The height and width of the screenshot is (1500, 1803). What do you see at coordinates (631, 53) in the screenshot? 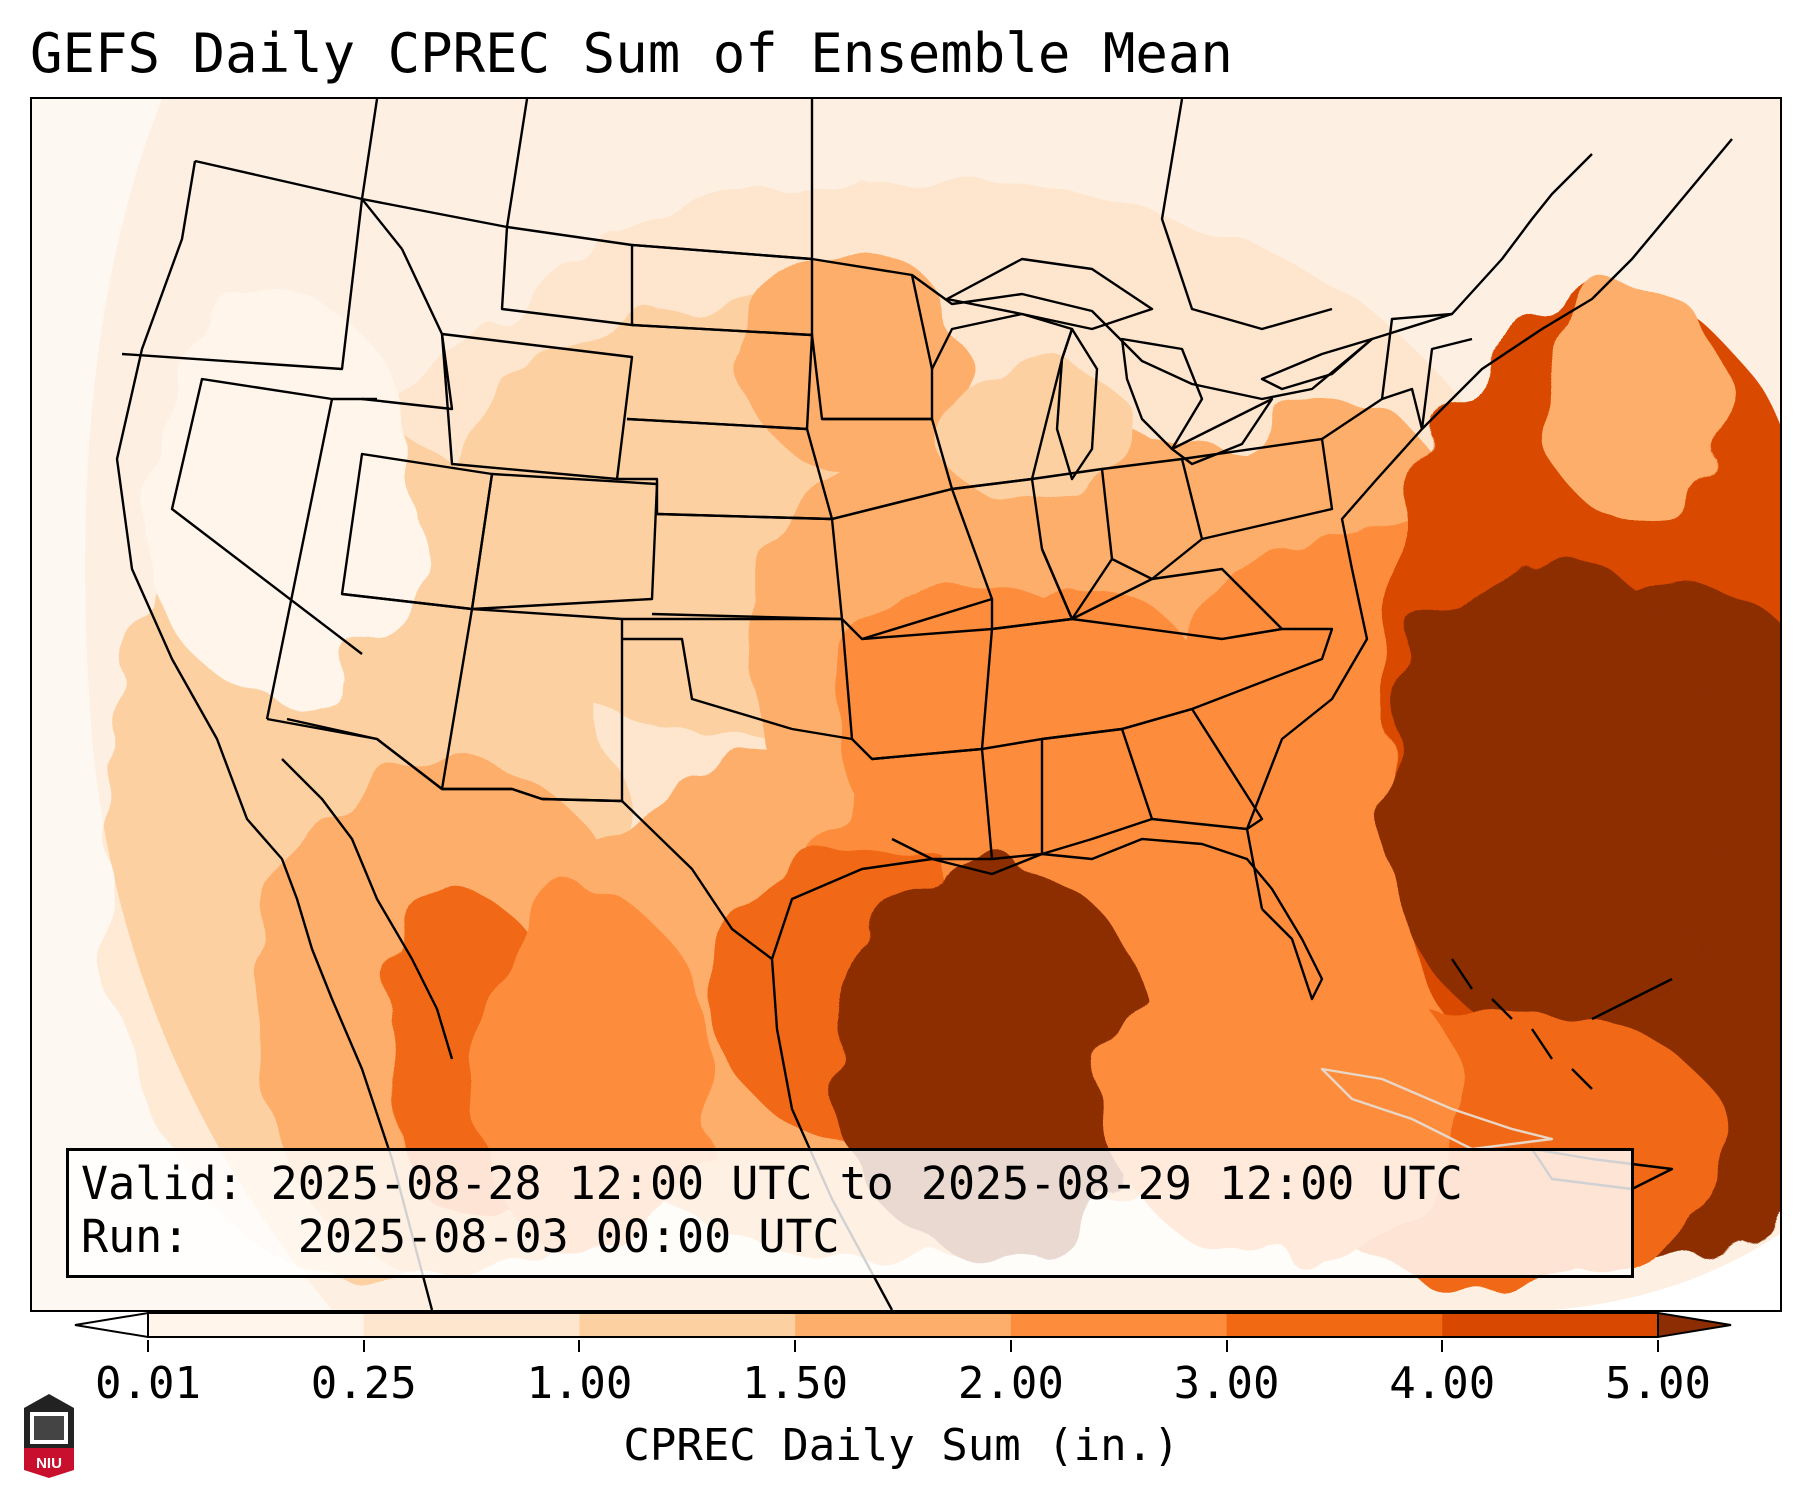
I see `map-title: GEFS Daily CPREC Sum of Ensemble Mean` at bounding box center [631, 53].